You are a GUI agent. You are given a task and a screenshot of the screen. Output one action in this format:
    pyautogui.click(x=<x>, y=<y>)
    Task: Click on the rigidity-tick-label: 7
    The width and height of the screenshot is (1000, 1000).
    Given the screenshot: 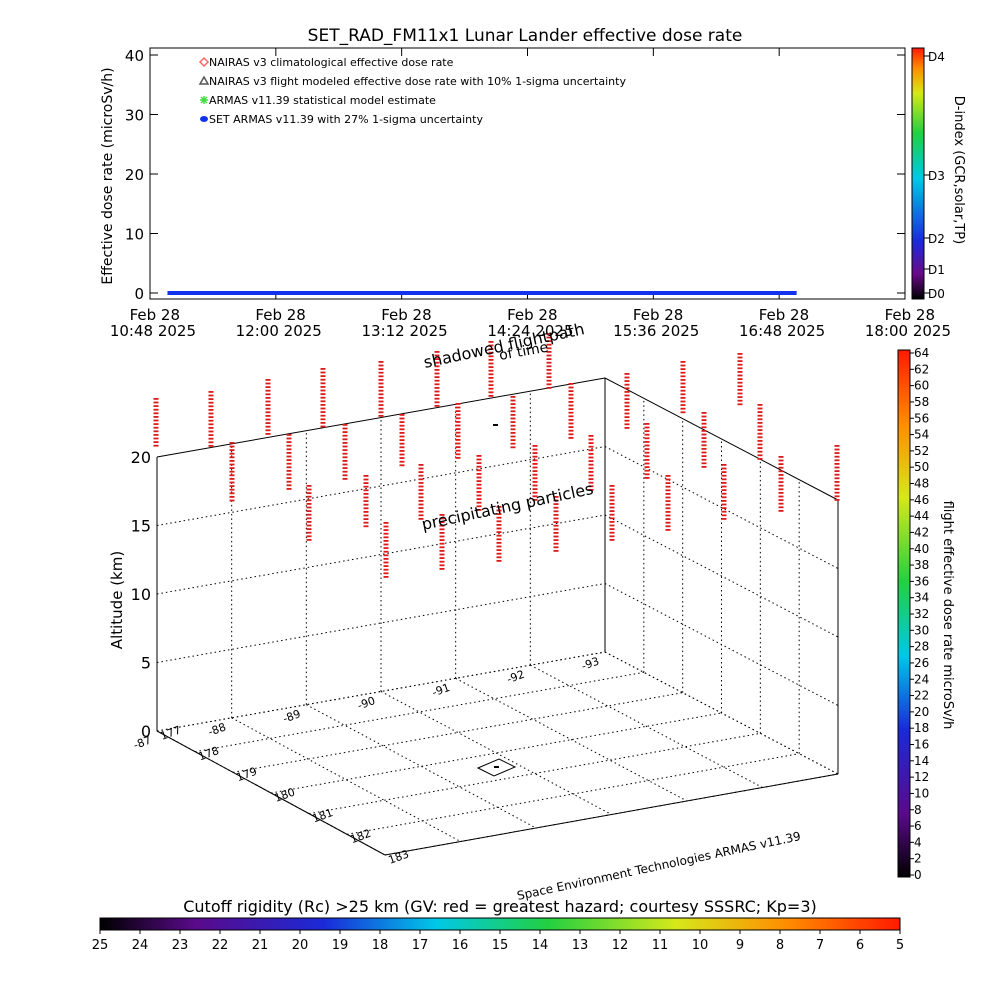 What is the action you would take?
    pyautogui.click(x=820, y=945)
    